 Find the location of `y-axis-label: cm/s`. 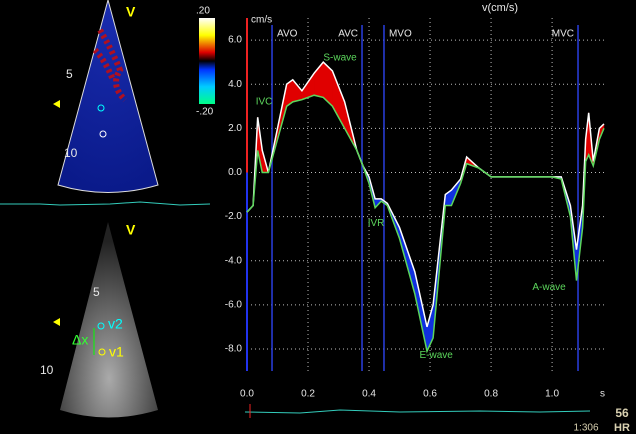

y-axis-label: cm/s is located at coordinates (261, 20).